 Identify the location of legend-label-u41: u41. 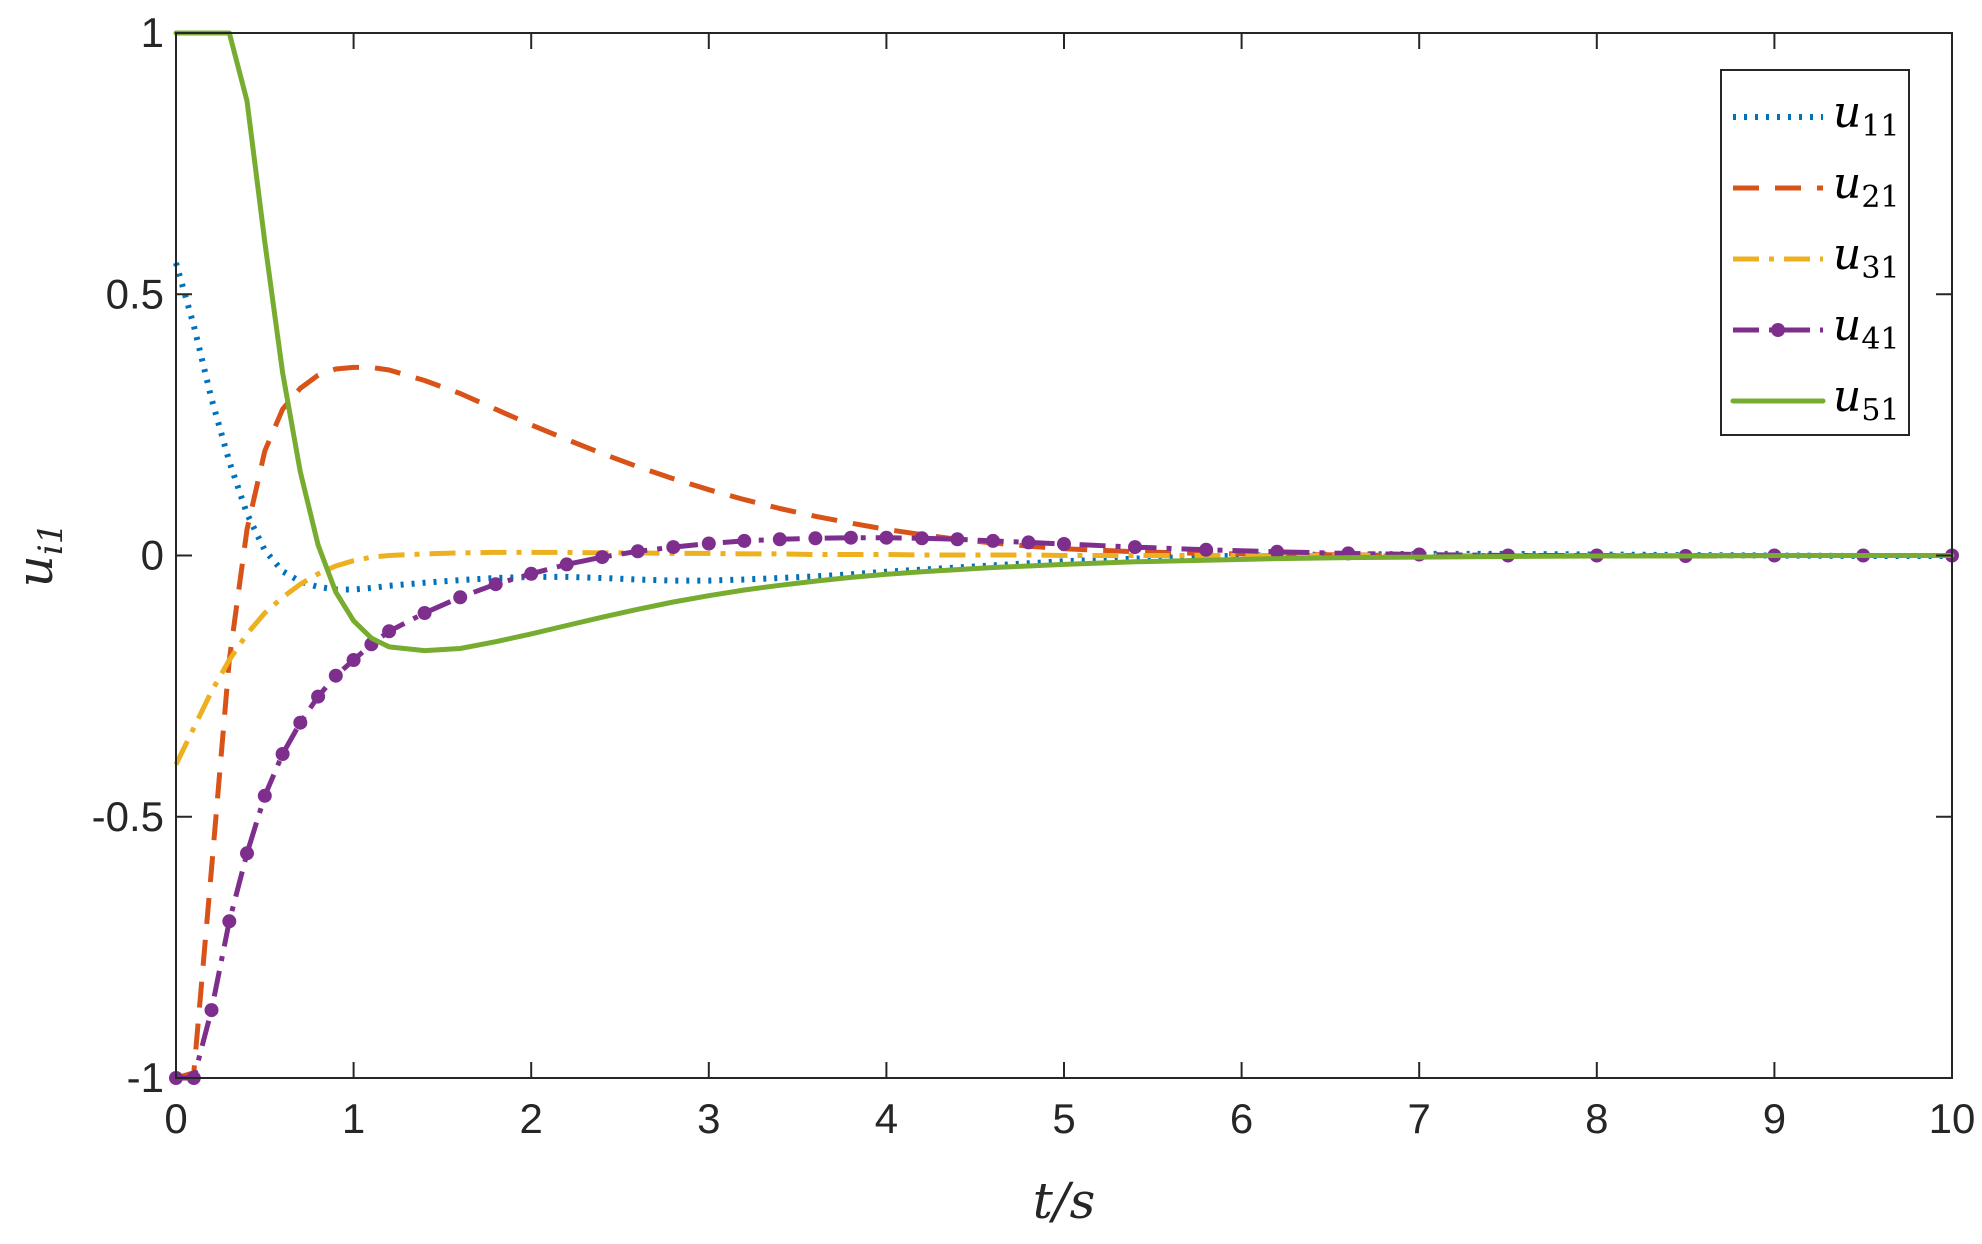
(1866, 328).